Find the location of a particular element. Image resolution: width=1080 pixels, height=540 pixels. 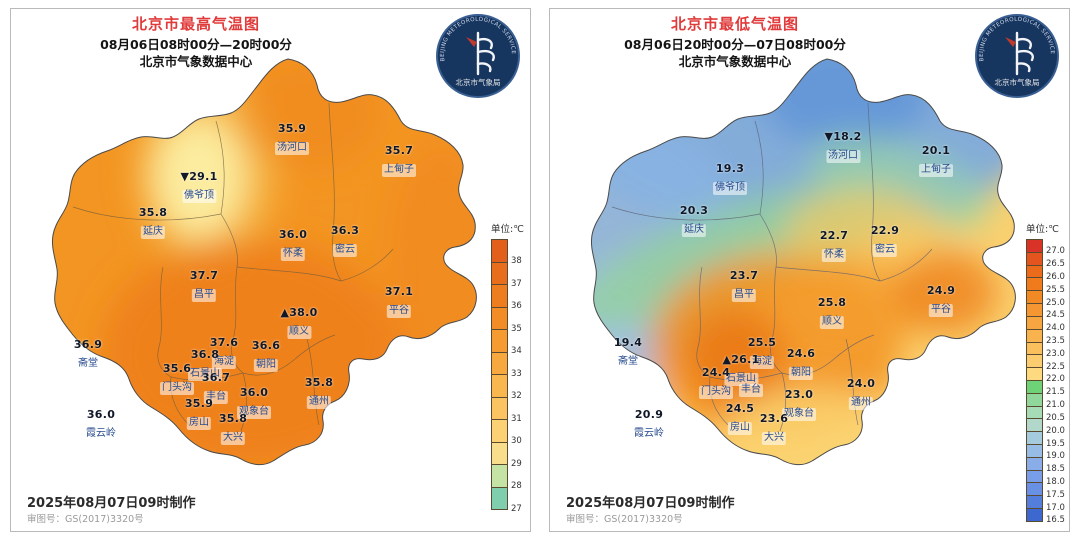

legend-segment: 19.0 is located at coordinates (1045, 452).